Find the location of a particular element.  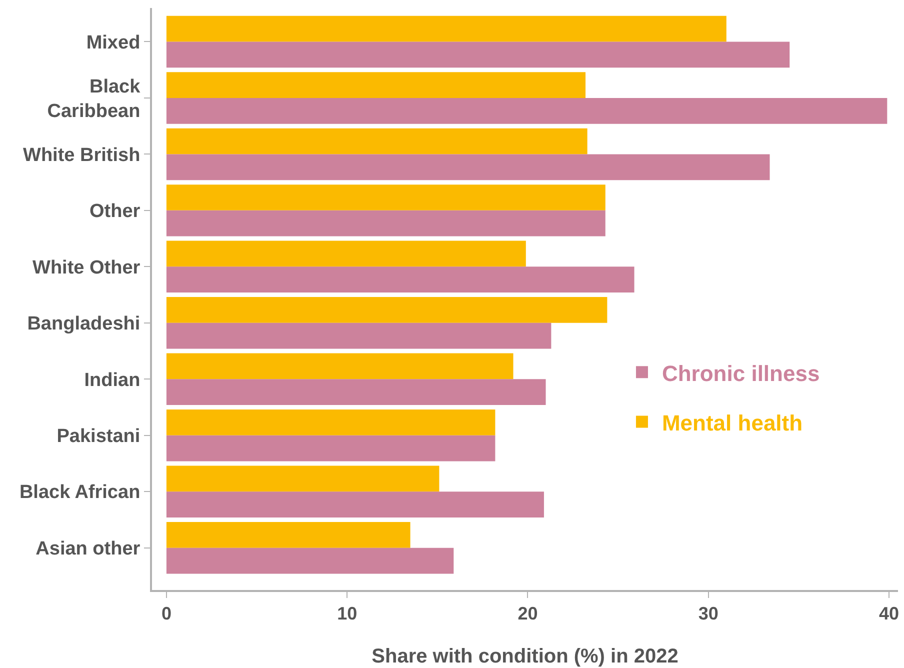

legend-label: Mental health is located at coordinates (732, 423).